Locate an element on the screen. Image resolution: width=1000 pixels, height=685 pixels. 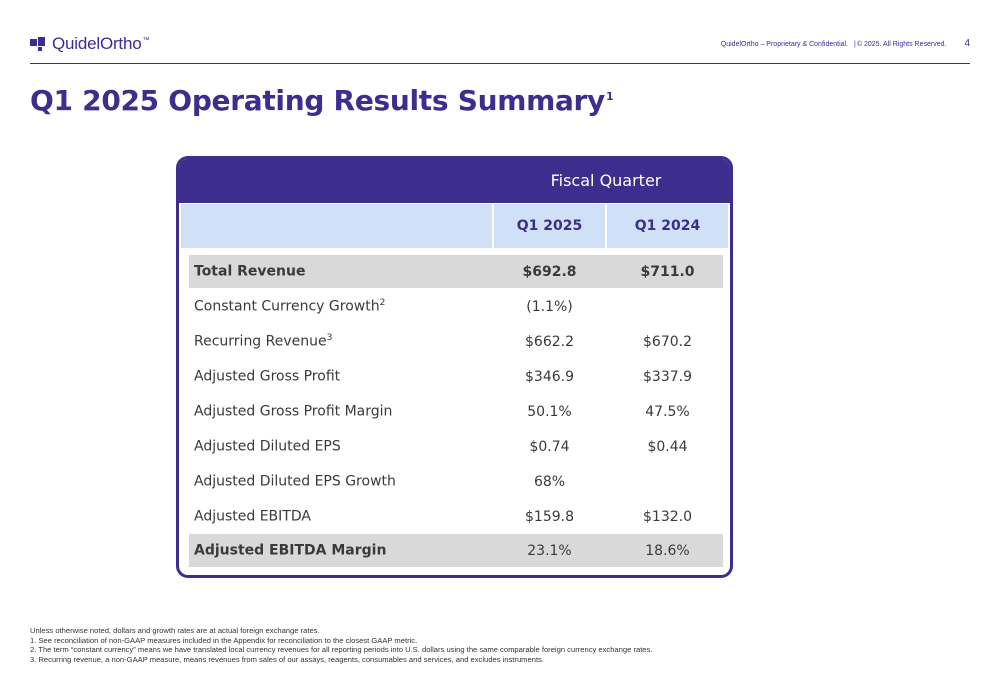
cell-q1-2025: $0.74 is located at coordinates (549, 446).